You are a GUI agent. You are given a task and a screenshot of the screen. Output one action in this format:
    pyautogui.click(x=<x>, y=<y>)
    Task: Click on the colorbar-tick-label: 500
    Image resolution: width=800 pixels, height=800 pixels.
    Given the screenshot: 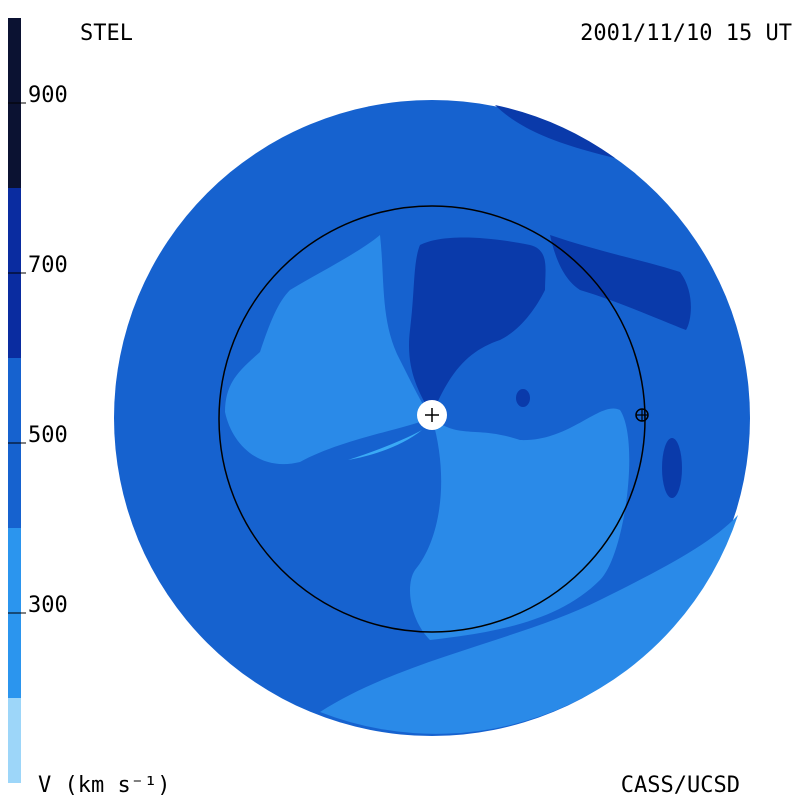 What is the action you would take?
    pyautogui.click(x=48, y=435)
    